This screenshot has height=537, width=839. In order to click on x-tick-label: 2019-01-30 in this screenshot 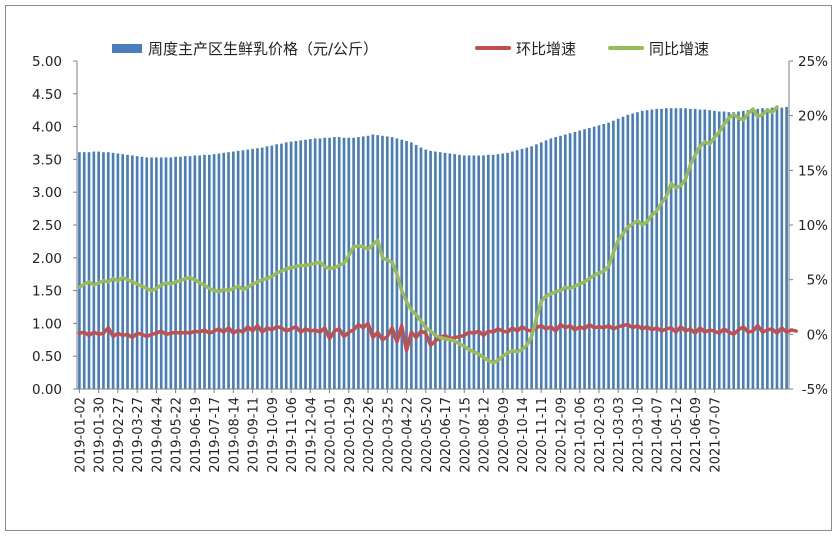, I will do `click(100, 435)`.